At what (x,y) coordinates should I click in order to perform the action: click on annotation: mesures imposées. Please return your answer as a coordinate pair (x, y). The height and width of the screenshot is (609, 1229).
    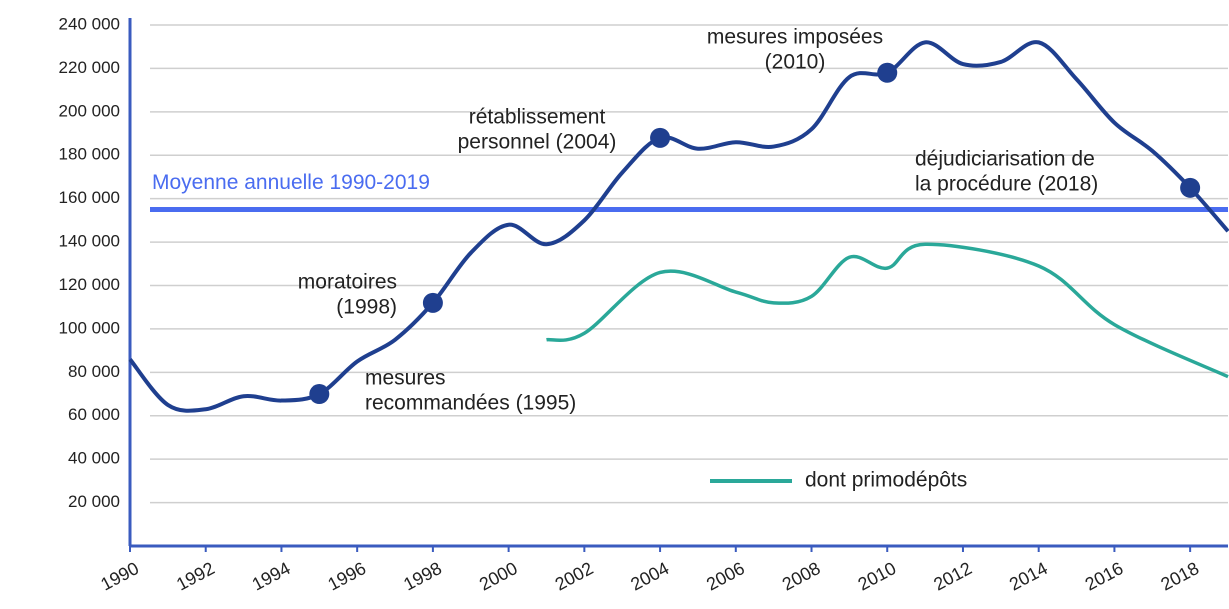
    Looking at the image, I should click on (795, 37).